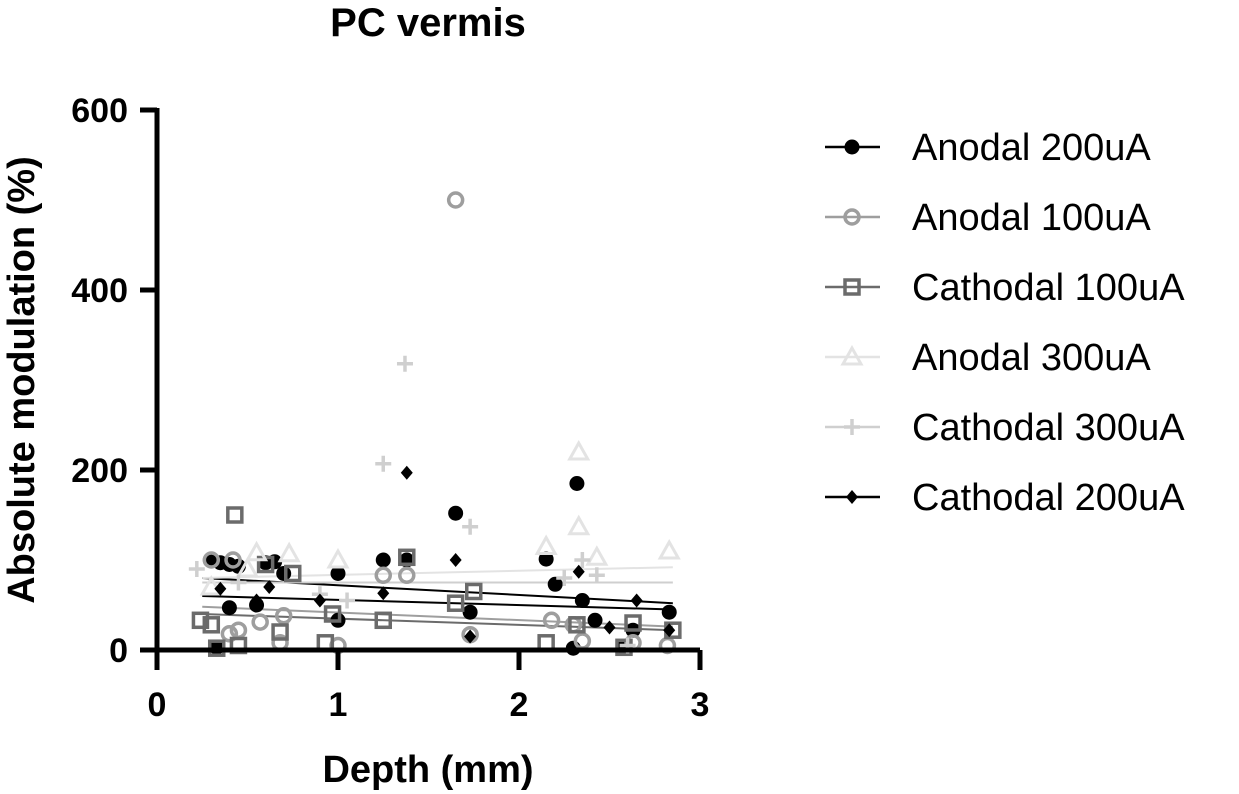  Describe the element at coordinates (99, 111) in the screenshot. I see `y-tick-label: 600` at that location.